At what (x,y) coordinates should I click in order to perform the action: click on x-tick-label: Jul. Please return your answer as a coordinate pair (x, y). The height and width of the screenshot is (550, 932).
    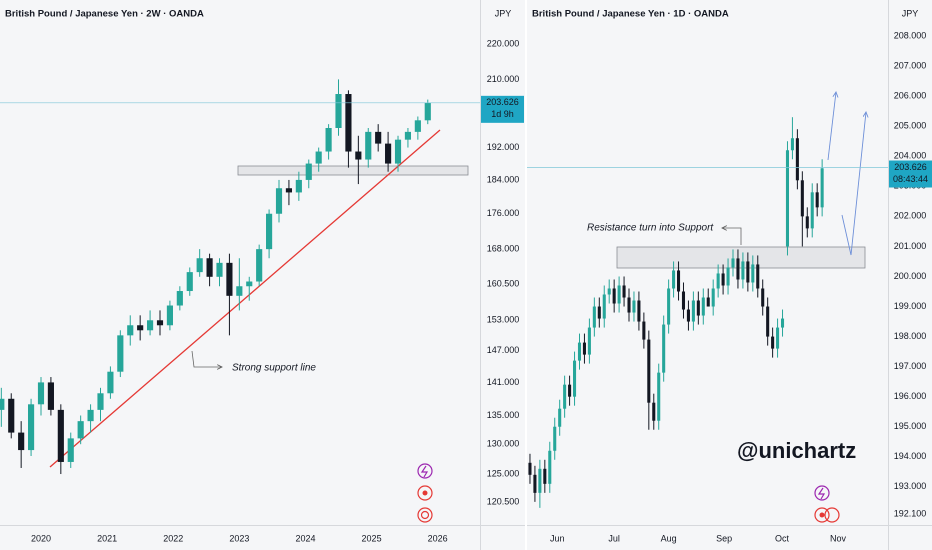
    Looking at the image, I should click on (614, 538).